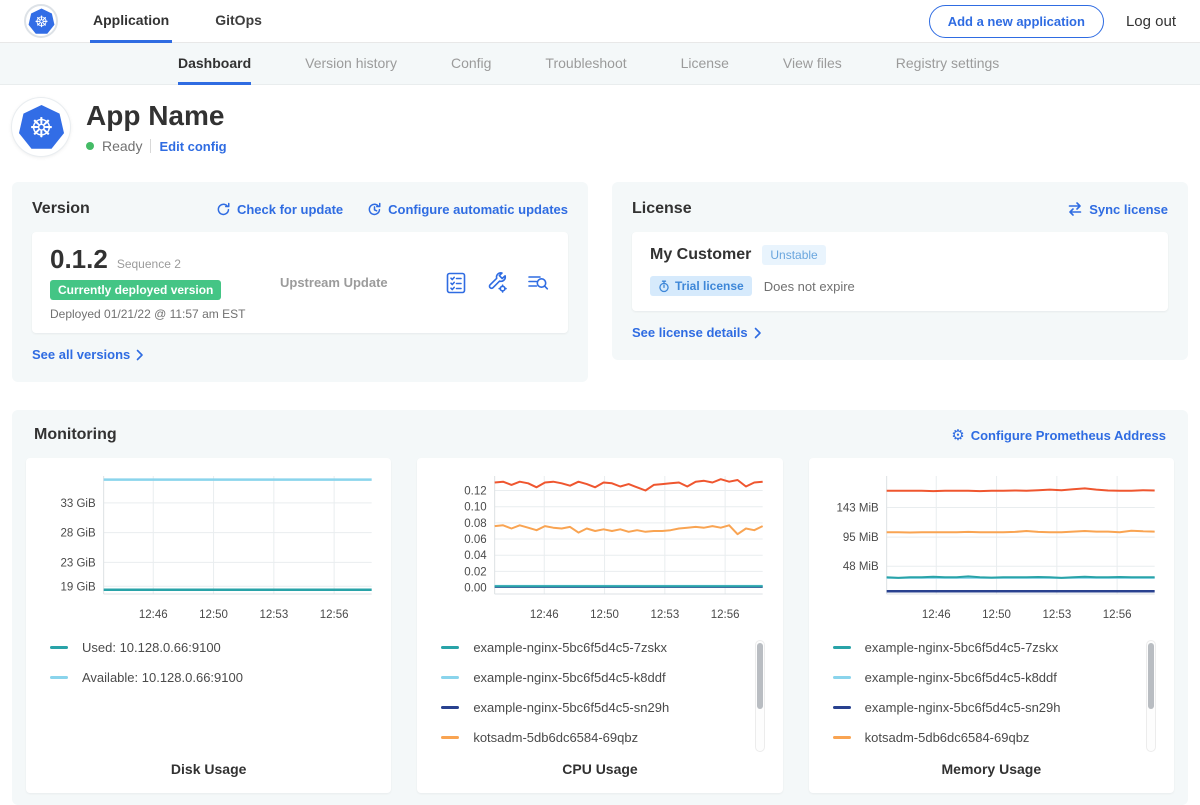 This screenshot has width=1200, height=805. What do you see at coordinates (947, 737) in the screenshot?
I see `legend-label: kotsadm-5db6dc6584-69qbz` at bounding box center [947, 737].